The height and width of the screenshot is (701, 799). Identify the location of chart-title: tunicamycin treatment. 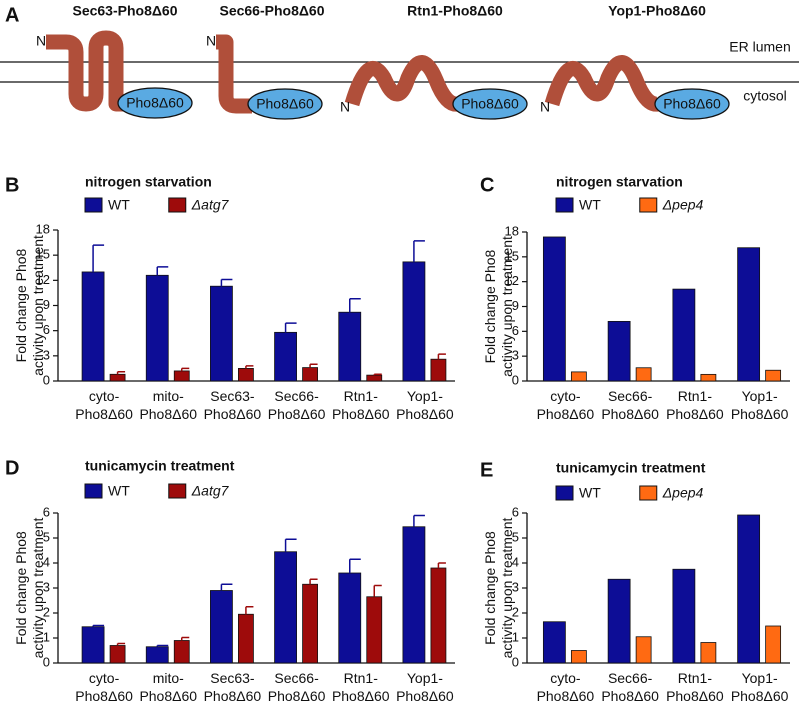
(631, 468).